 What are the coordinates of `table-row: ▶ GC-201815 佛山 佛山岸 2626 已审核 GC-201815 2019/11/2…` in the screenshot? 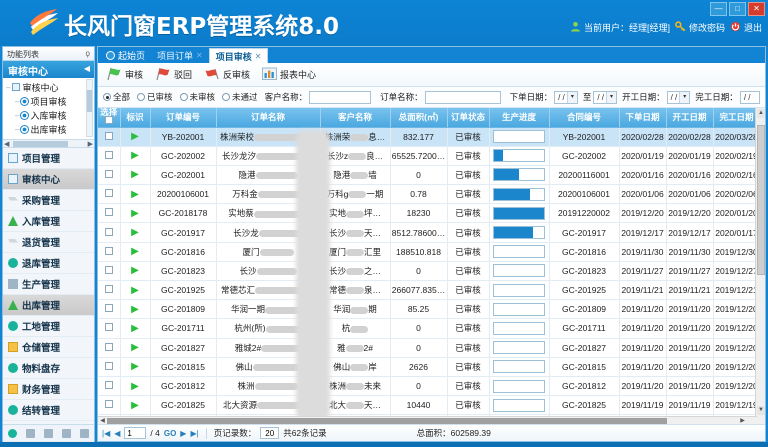 It's located at (431, 367).